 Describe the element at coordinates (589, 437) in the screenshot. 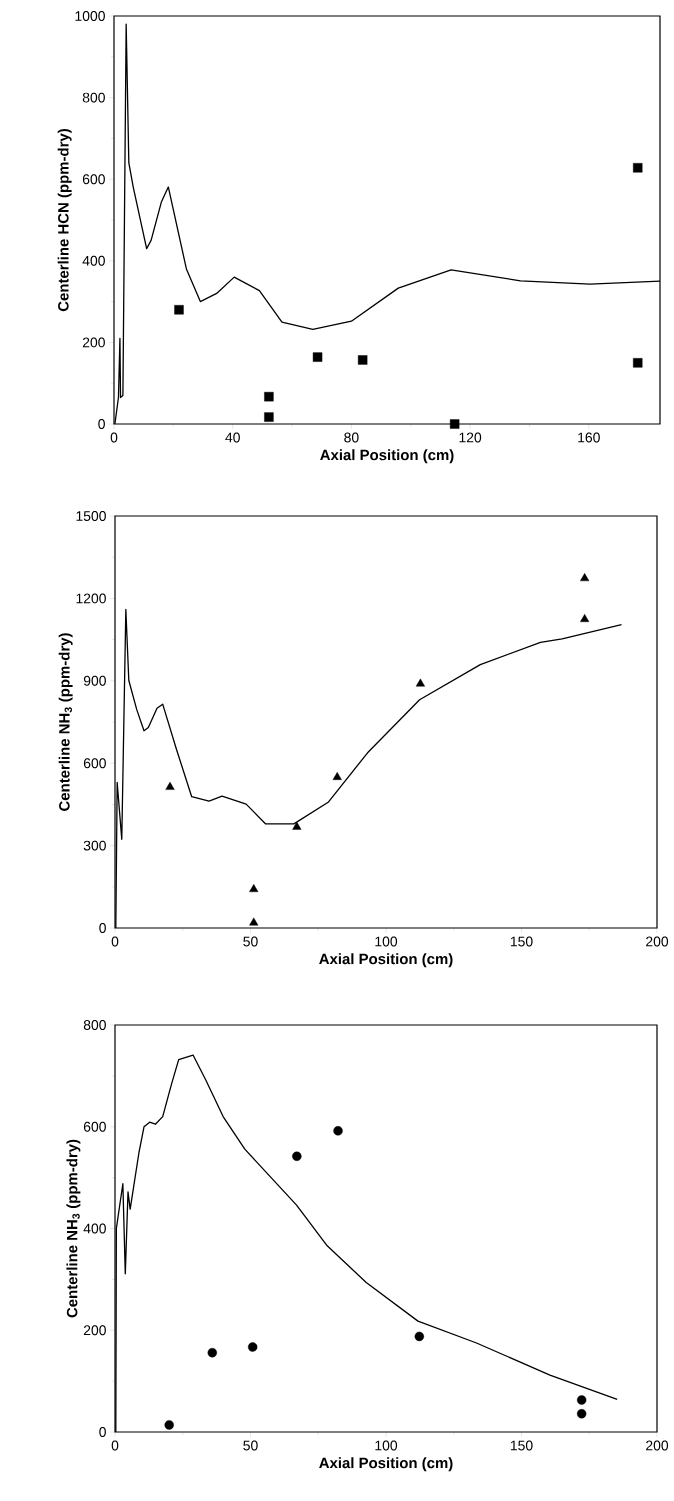

I see `x-tick-label: 160` at that location.